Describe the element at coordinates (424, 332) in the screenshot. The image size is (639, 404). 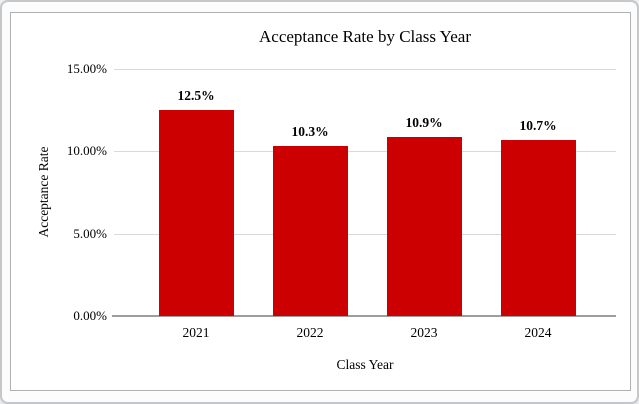
I see `x-tick-label: 2023` at that location.